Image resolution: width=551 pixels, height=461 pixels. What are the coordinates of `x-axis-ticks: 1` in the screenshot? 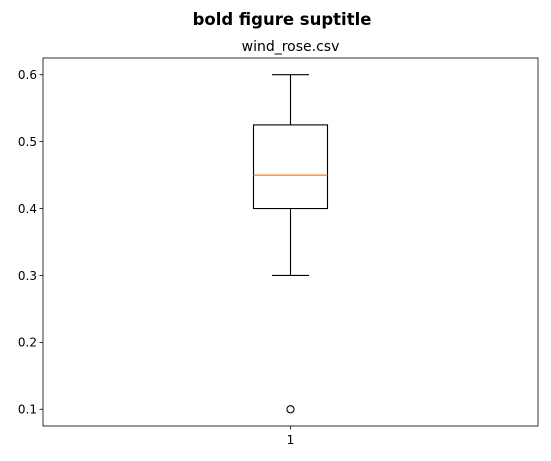 It's located at (291, 436).